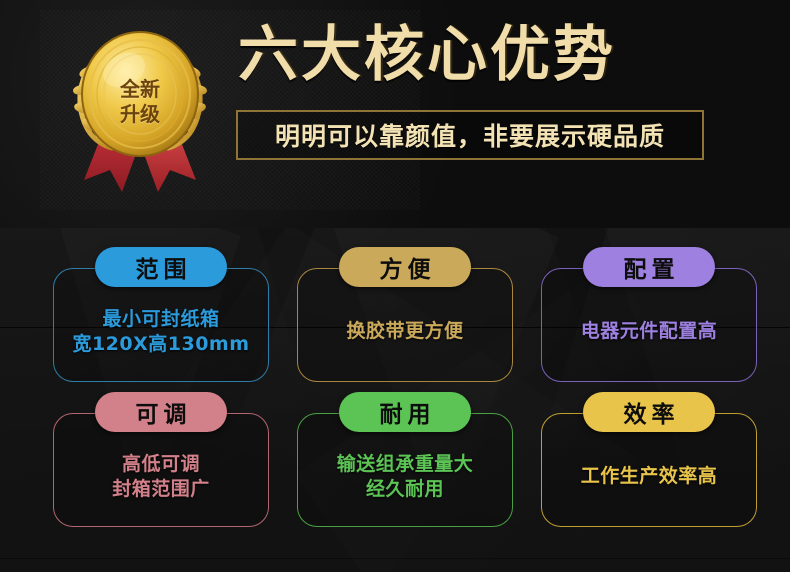 Image resolution: width=790 pixels, height=572 pixels. I want to click on feature-pill-range: 范围, so click(161, 267).